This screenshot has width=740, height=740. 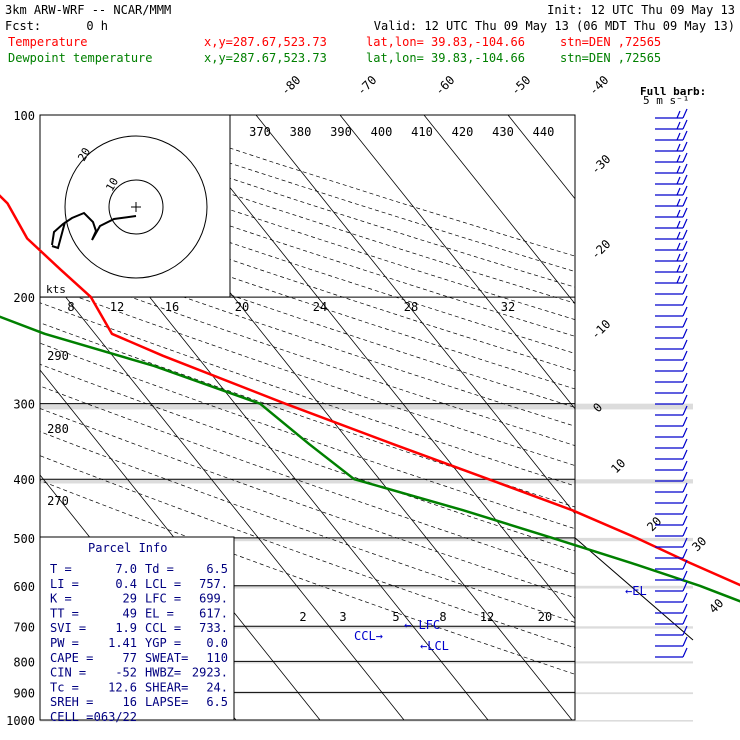 I want to click on isotherm-line, so click(x=457, y=262).